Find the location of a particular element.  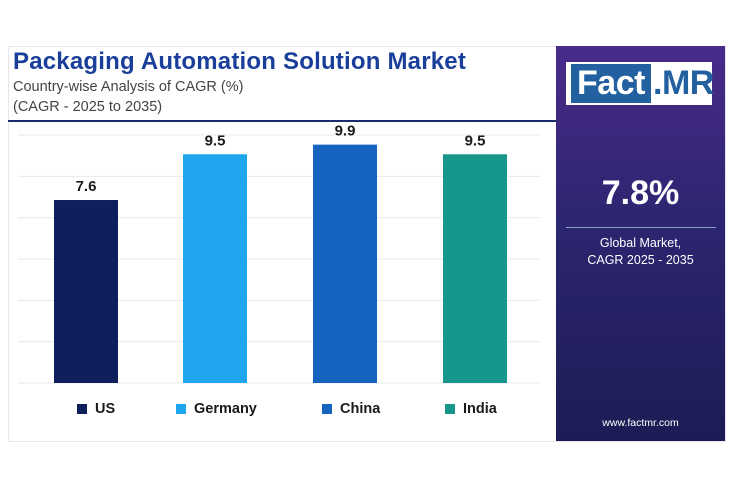

stat-divider is located at coordinates (641, 227).